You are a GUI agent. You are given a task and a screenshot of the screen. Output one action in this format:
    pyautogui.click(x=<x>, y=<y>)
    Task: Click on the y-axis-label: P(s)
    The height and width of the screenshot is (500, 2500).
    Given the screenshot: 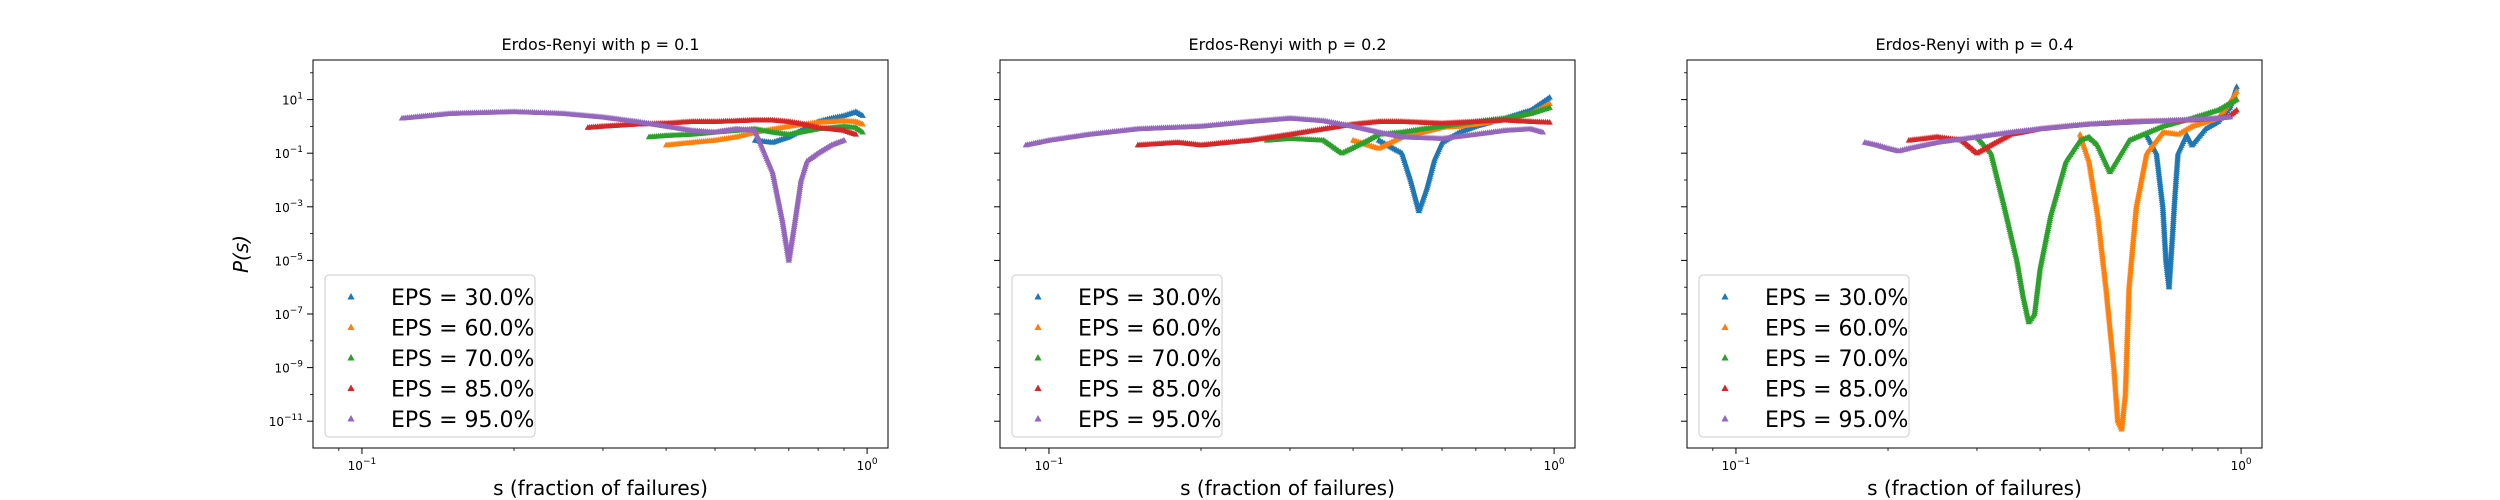 What is the action you would take?
    pyautogui.click(x=241, y=254)
    